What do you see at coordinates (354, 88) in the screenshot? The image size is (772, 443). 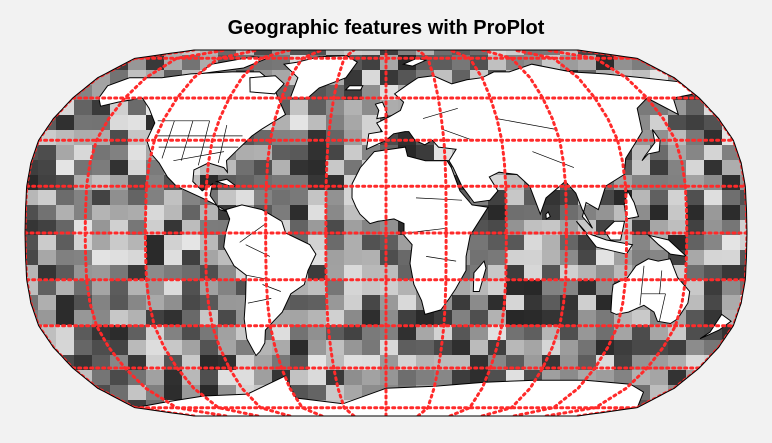 I see `land-iceland` at bounding box center [354, 88].